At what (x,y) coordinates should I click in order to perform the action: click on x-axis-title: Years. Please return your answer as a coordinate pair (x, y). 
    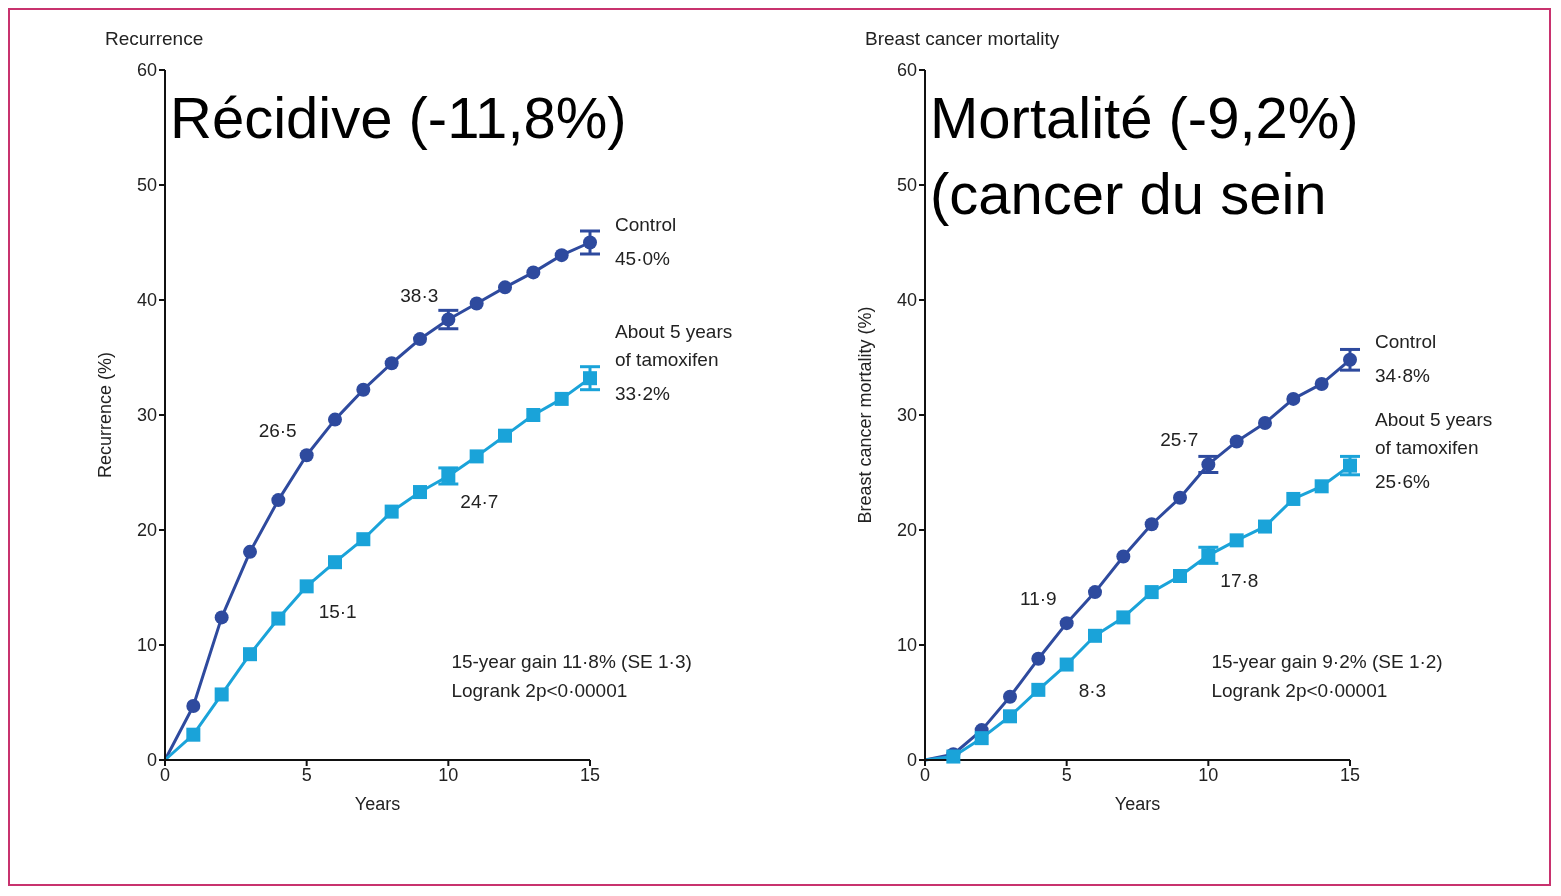
    Looking at the image, I should click on (1137, 804).